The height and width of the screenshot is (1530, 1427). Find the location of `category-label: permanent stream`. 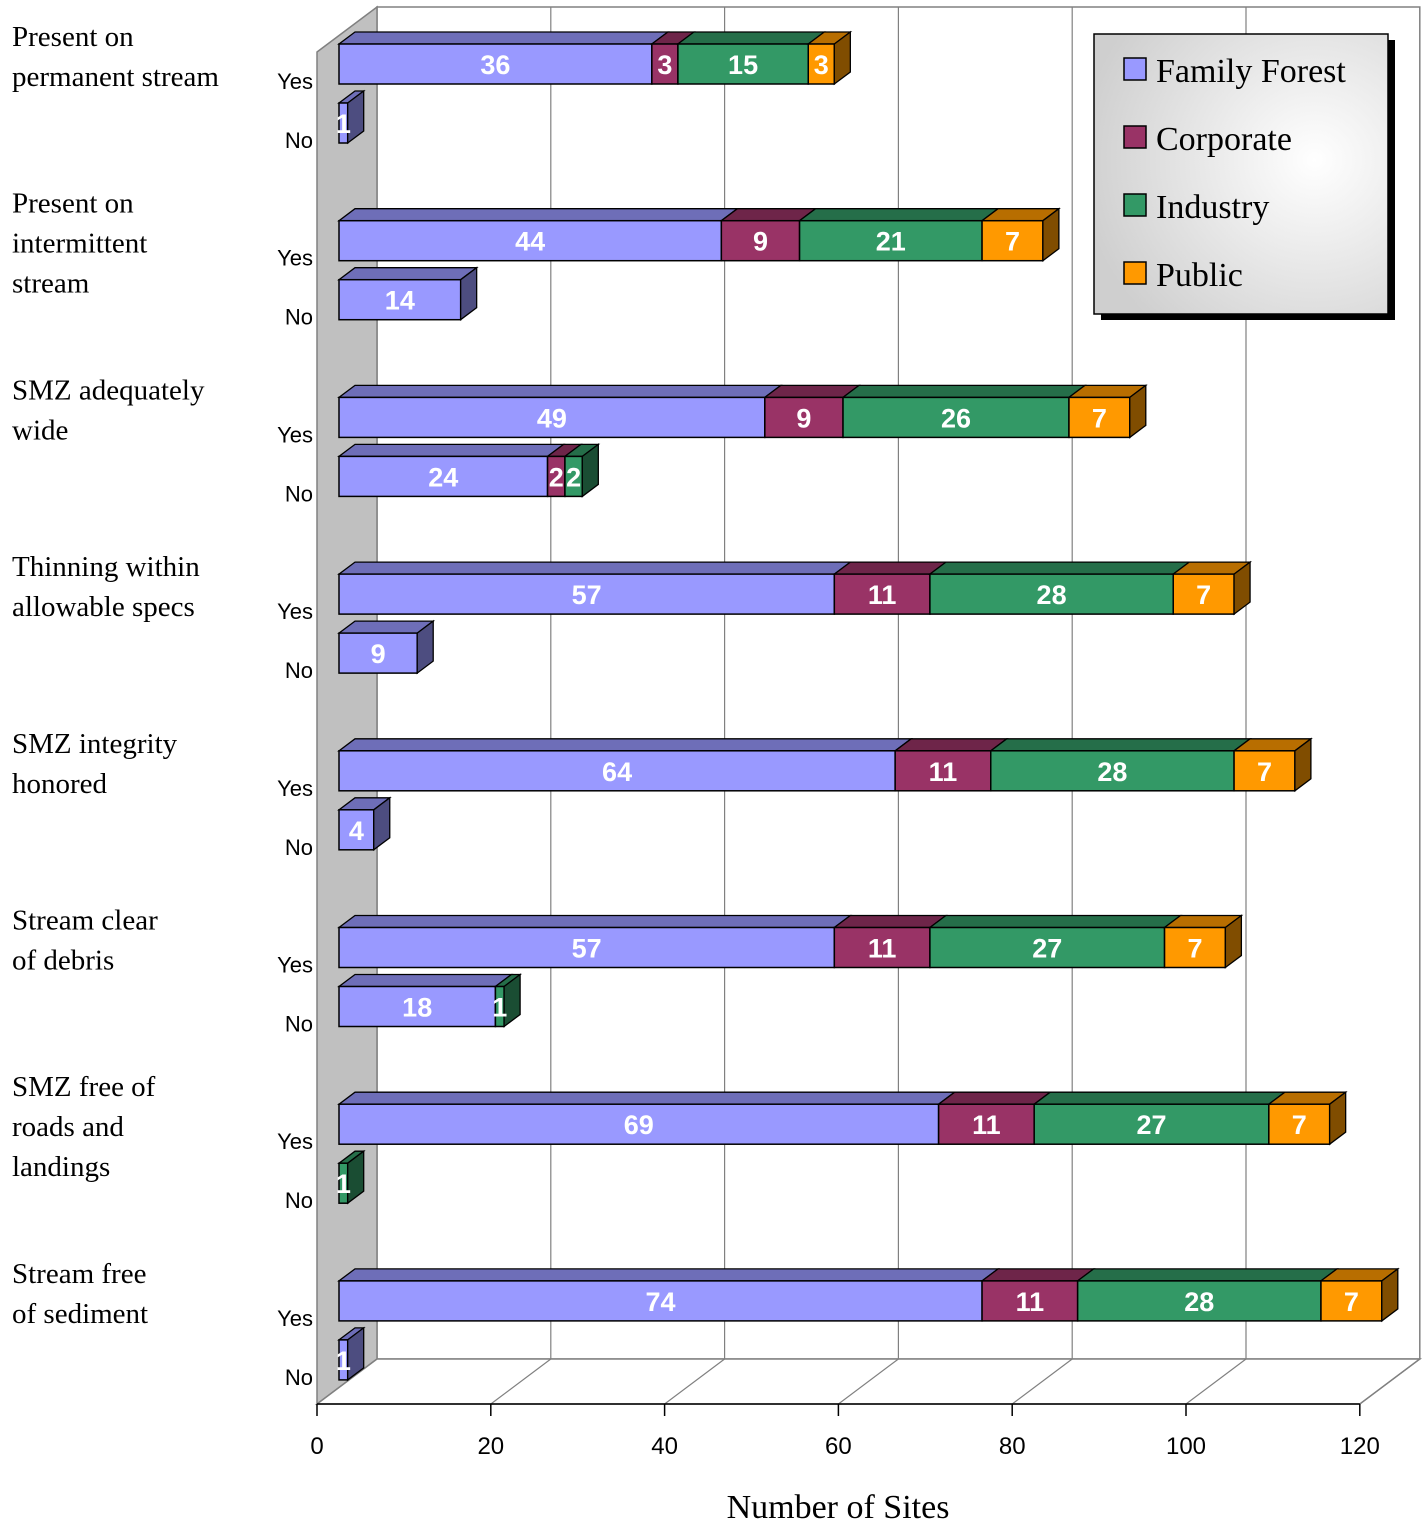

category-label: permanent stream is located at coordinates (115, 77).